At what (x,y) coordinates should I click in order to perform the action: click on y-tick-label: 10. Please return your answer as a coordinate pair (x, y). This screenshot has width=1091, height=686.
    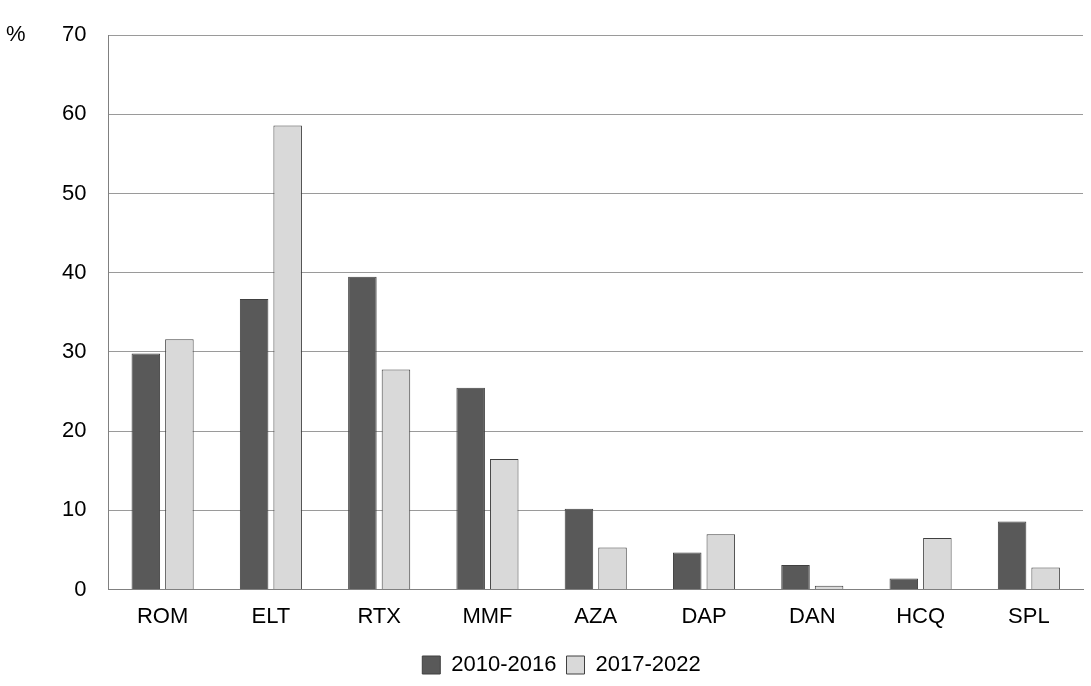
    Looking at the image, I should click on (74, 509).